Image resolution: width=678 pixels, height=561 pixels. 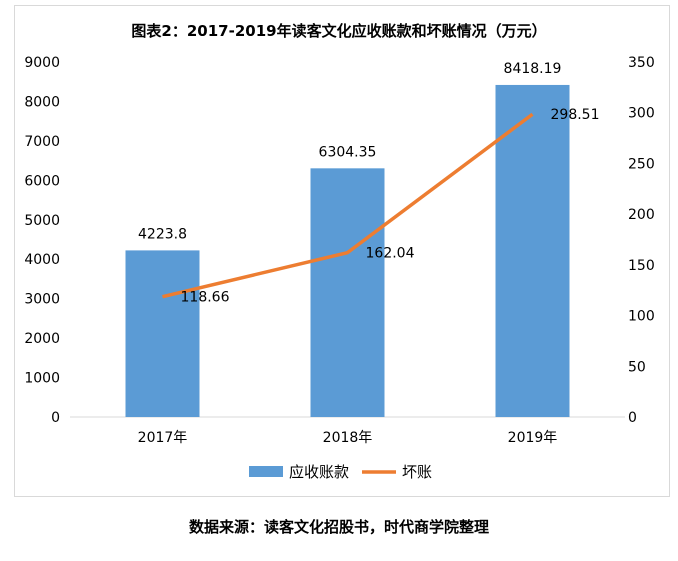 What do you see at coordinates (338, 527) in the screenshot?
I see `source-note: 数据来源：读客文化招股书，时代商学院整理` at bounding box center [338, 527].